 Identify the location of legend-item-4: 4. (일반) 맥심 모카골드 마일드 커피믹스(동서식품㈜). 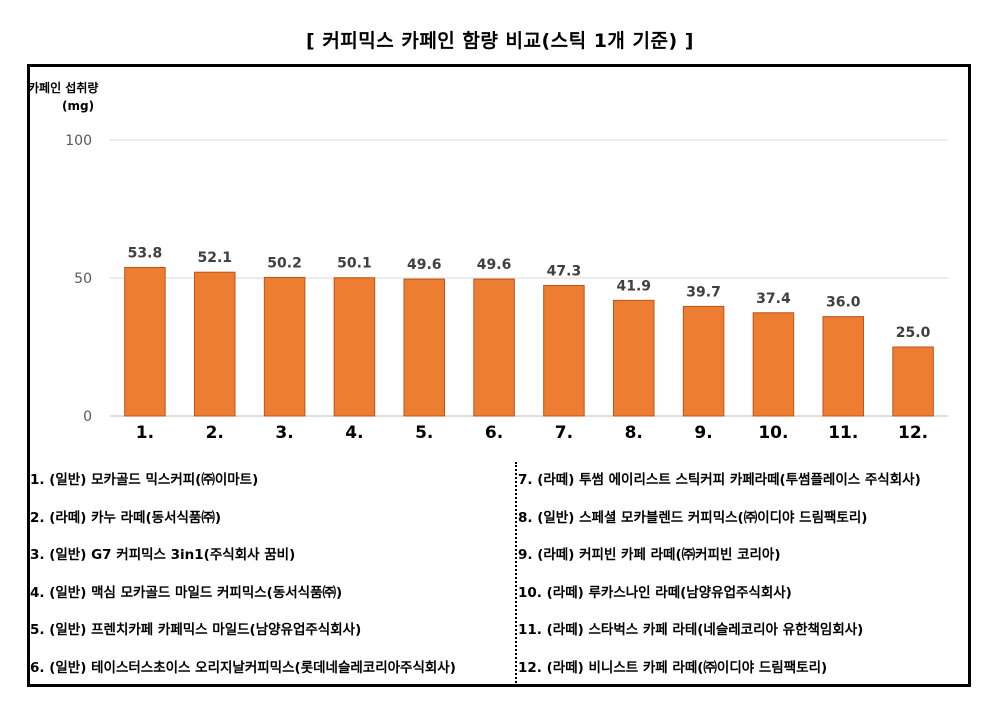
(186, 592).